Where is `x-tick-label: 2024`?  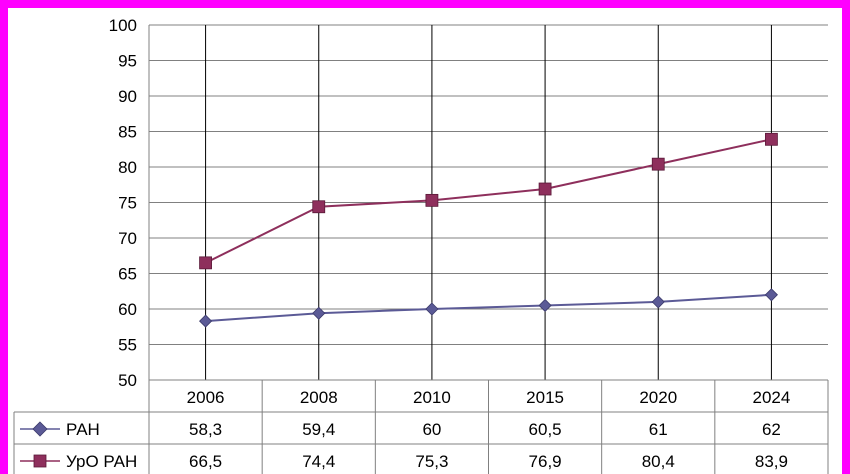
x-tick-label: 2024 is located at coordinates (772, 397).